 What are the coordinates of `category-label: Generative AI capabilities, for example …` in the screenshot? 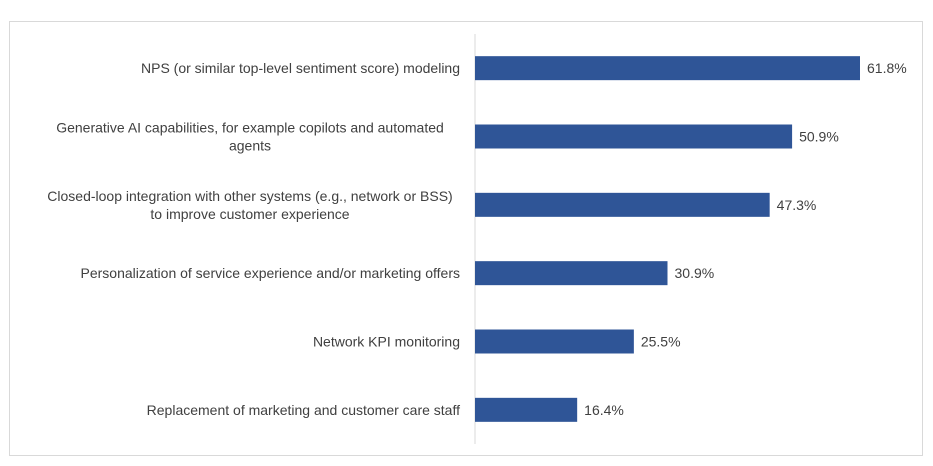 It's located at (250, 137).